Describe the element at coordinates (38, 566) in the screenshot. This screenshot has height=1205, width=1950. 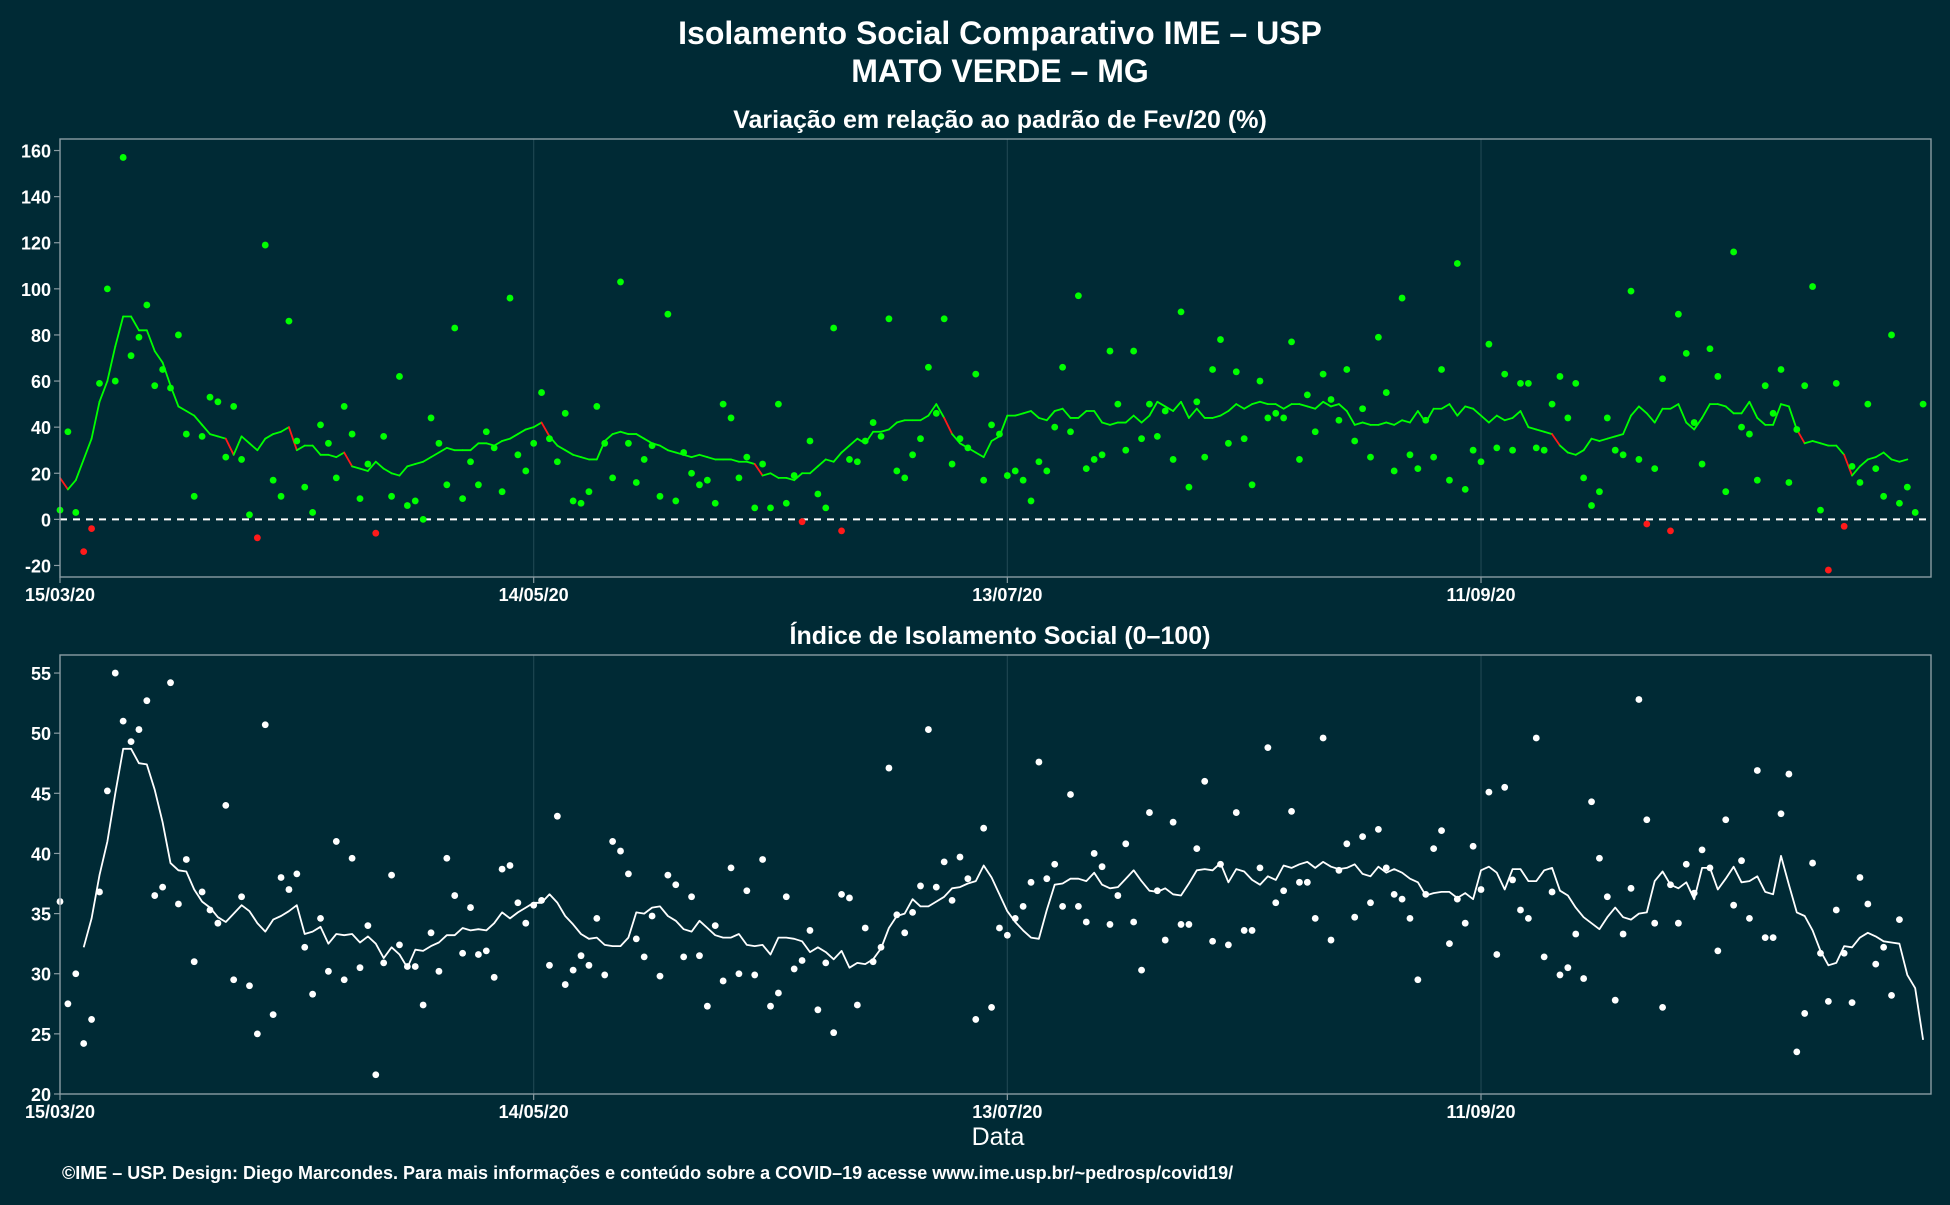
I see `variation-y-tick-label: -20` at that location.